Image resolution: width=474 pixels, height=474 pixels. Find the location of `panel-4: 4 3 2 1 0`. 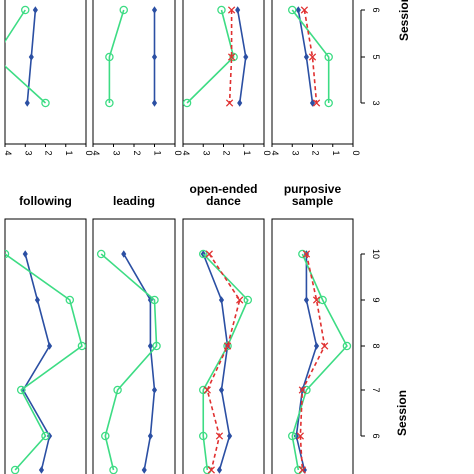

panel-4: 4 3 2 1 0 is located at coordinates (315, 78).